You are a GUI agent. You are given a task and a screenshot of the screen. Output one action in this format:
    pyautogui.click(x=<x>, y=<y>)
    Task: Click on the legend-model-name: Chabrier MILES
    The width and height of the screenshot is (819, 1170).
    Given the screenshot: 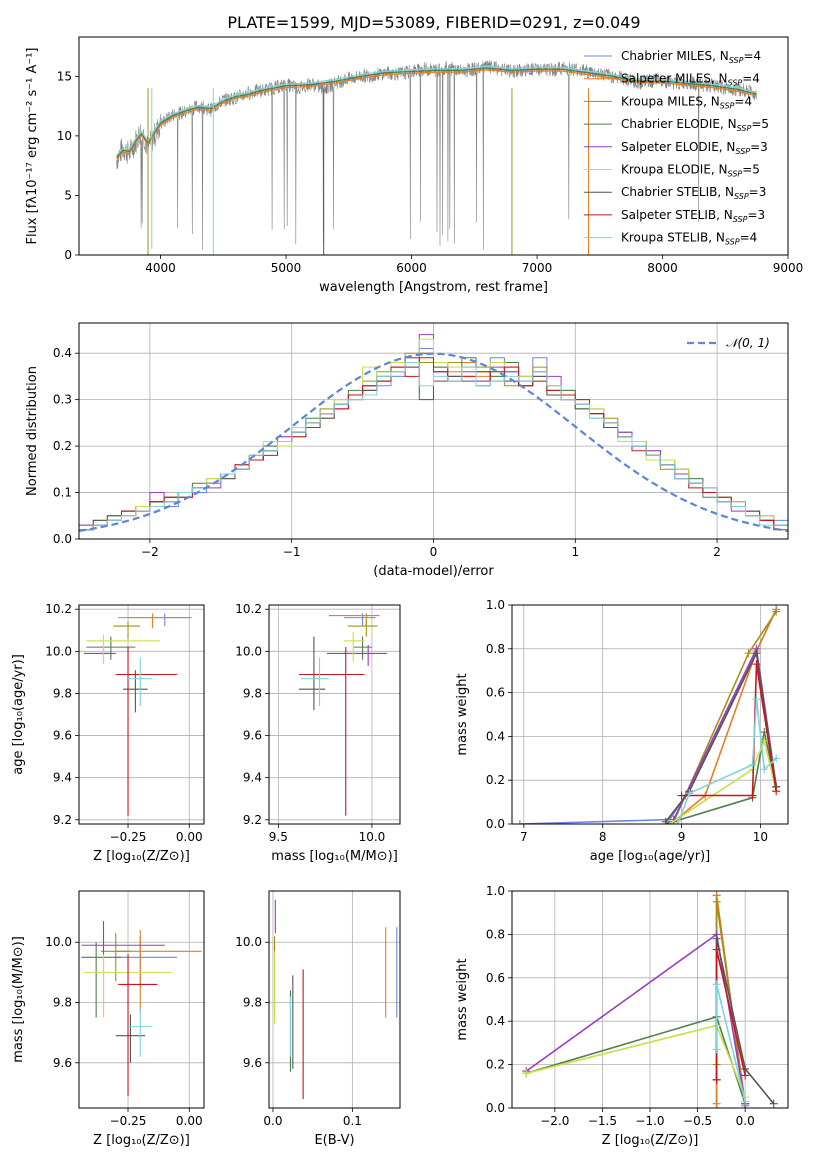 What is the action you would take?
    pyautogui.click(x=666, y=56)
    